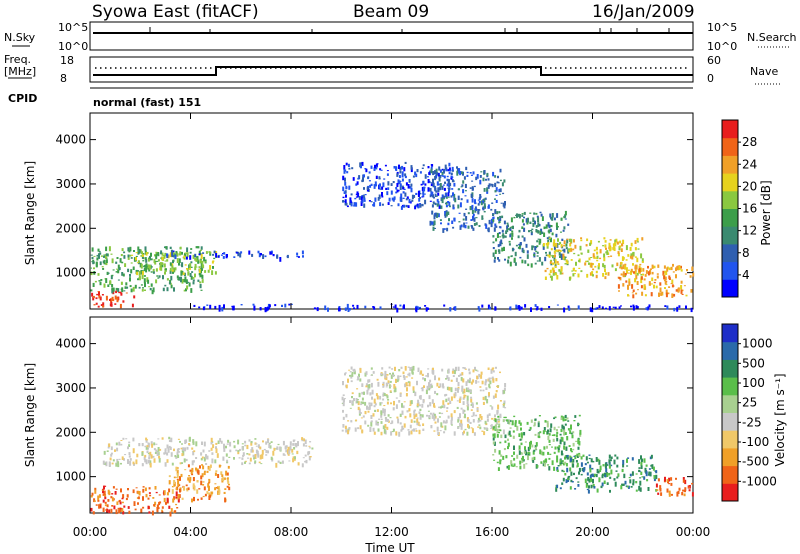 The image size is (800, 554). What do you see at coordinates (147, 102) in the screenshot?
I see `cpid-value: normal (fast) 151` at bounding box center [147, 102].